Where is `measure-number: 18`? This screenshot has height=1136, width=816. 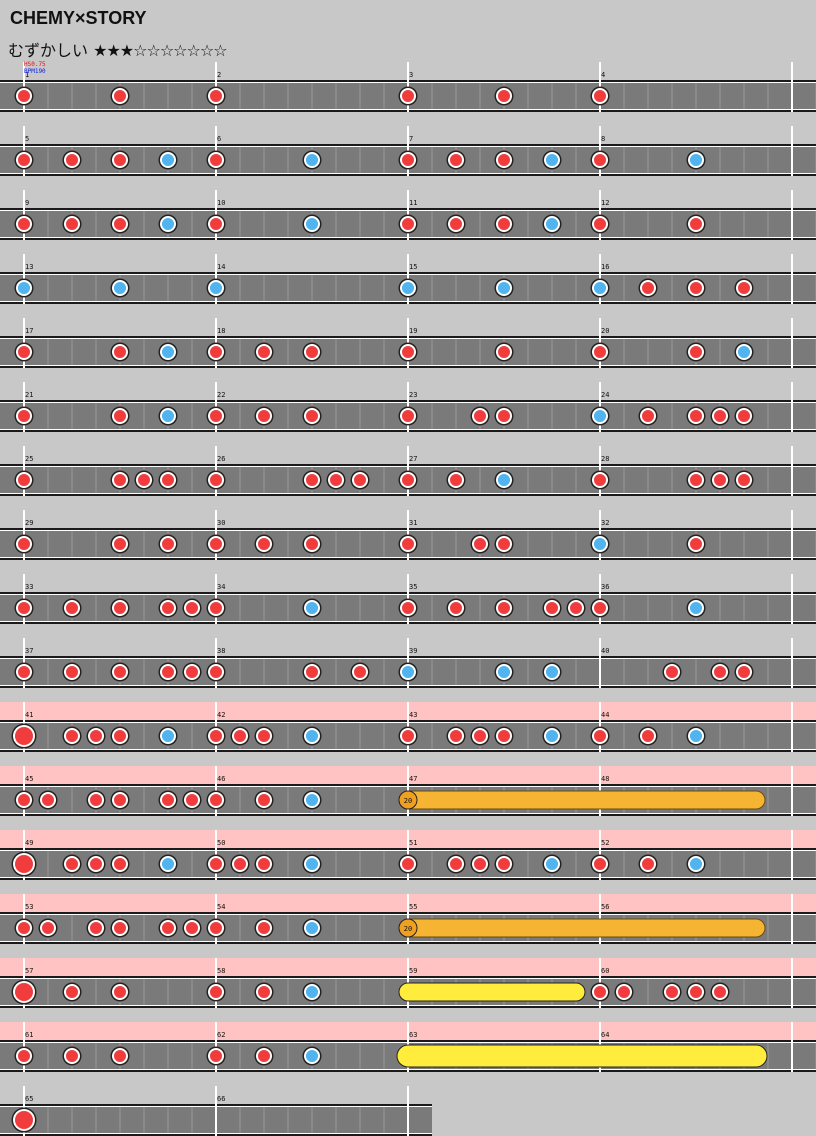 measure-number: 18 is located at coordinates (221, 331).